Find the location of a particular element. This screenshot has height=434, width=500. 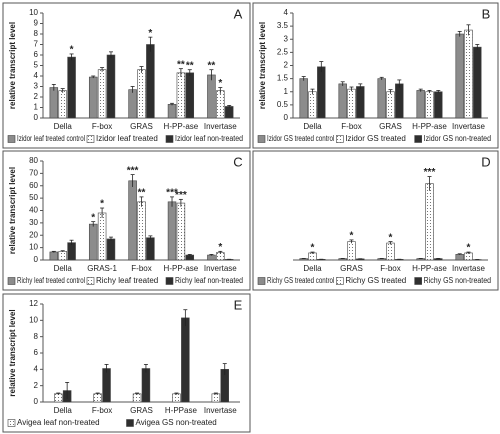

y-tick-label: 2.5 is located at coordinates (283, 51).